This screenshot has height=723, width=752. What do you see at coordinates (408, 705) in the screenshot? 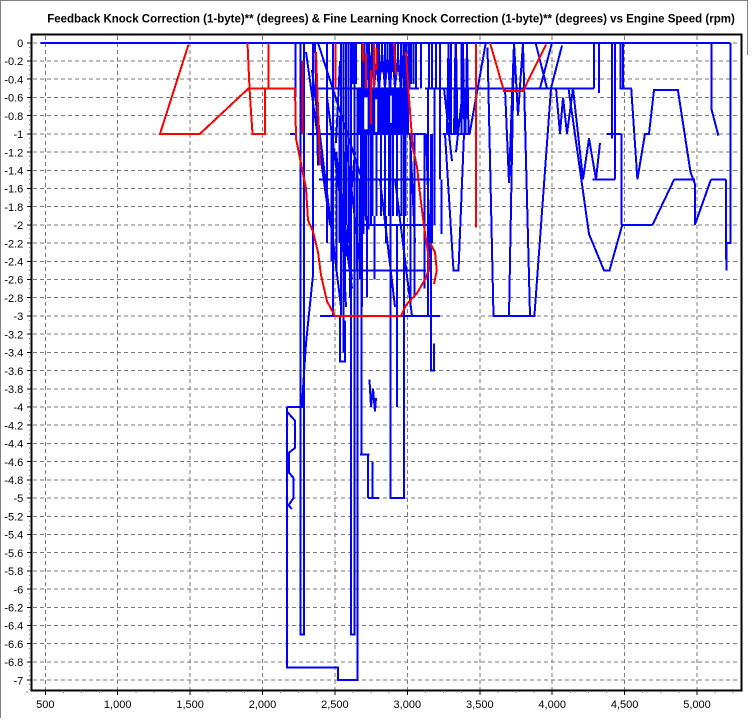
I see `svg-text: 3,000` at bounding box center [408, 705].